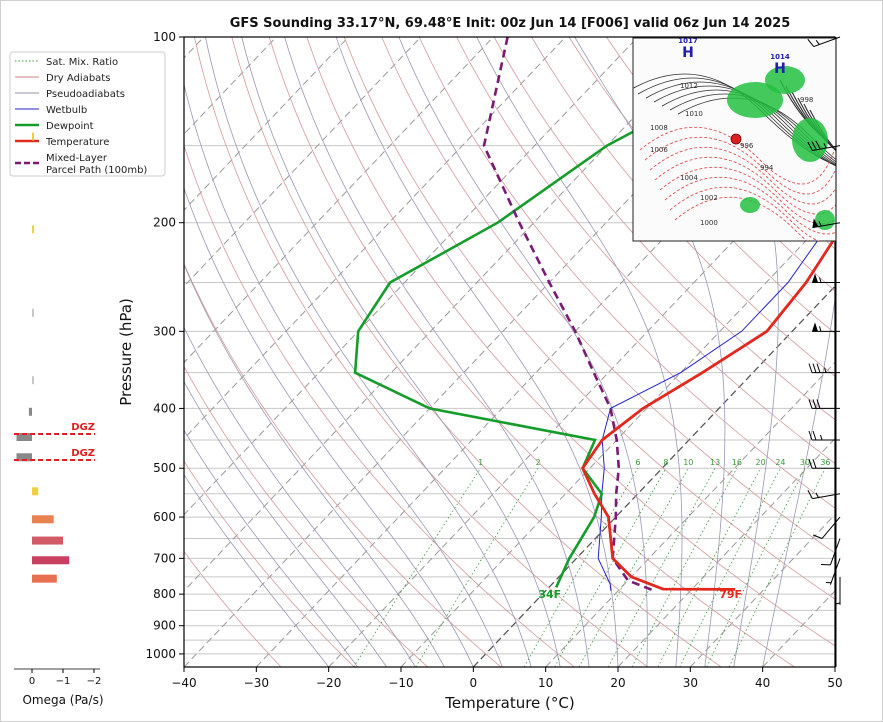  Describe the element at coordinates (689, 86) in the screenshot. I see `inset-isobar-label: 1012` at that location.